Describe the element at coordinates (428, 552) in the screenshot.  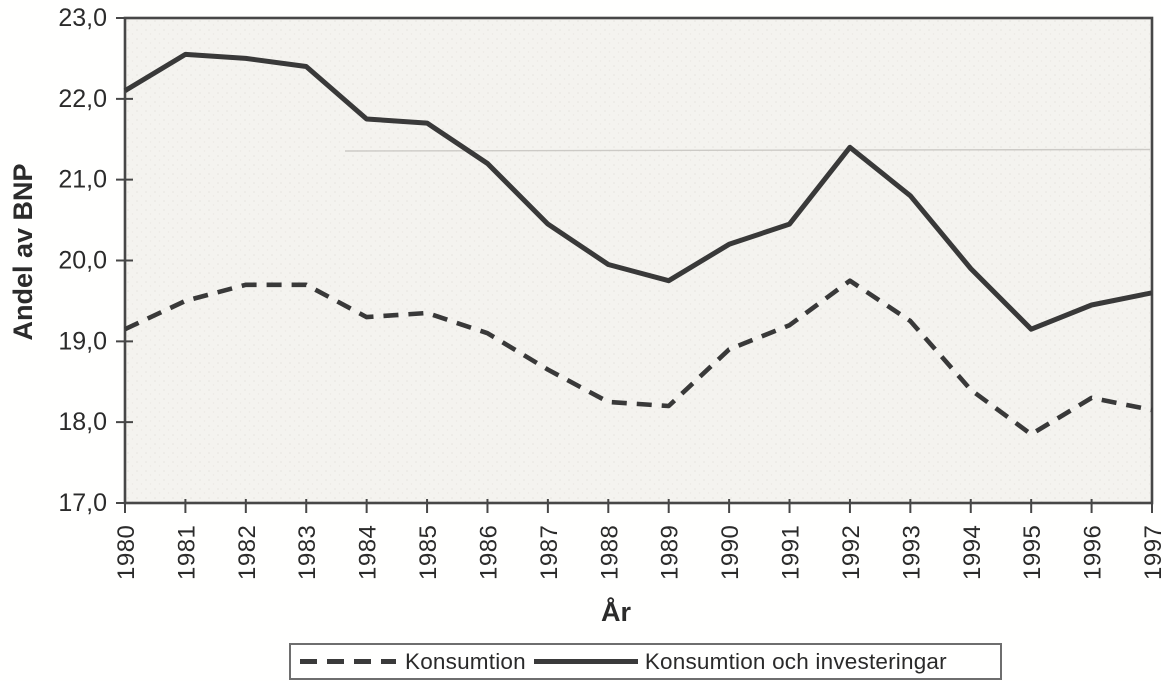
I see `x-axis-tick-label: 1985` at that location.